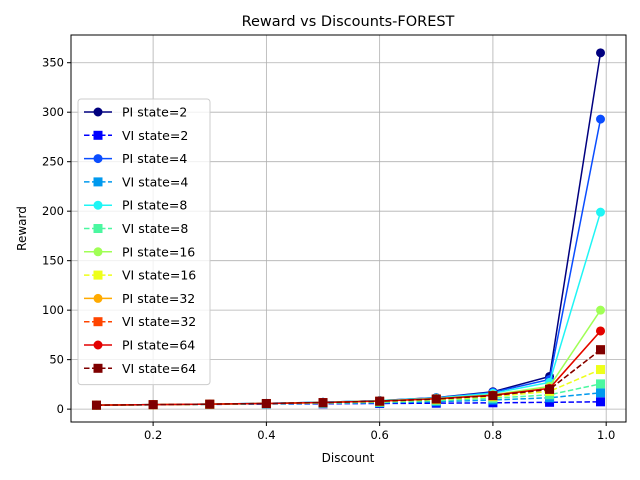 The width and height of the screenshot is (640, 480). Describe the element at coordinates (153, 435) in the screenshot. I see `x-tick-label: 0.2` at that location.